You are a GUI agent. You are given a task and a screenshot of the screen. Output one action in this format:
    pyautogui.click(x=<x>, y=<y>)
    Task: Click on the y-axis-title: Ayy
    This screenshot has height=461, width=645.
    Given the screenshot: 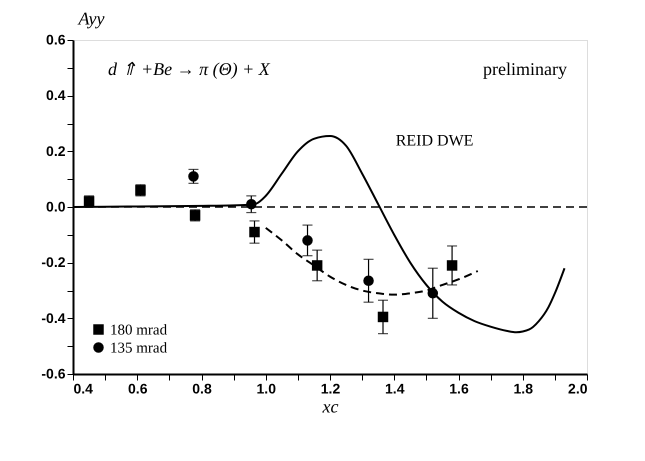 What is the action you would take?
    pyautogui.click(x=91, y=18)
    